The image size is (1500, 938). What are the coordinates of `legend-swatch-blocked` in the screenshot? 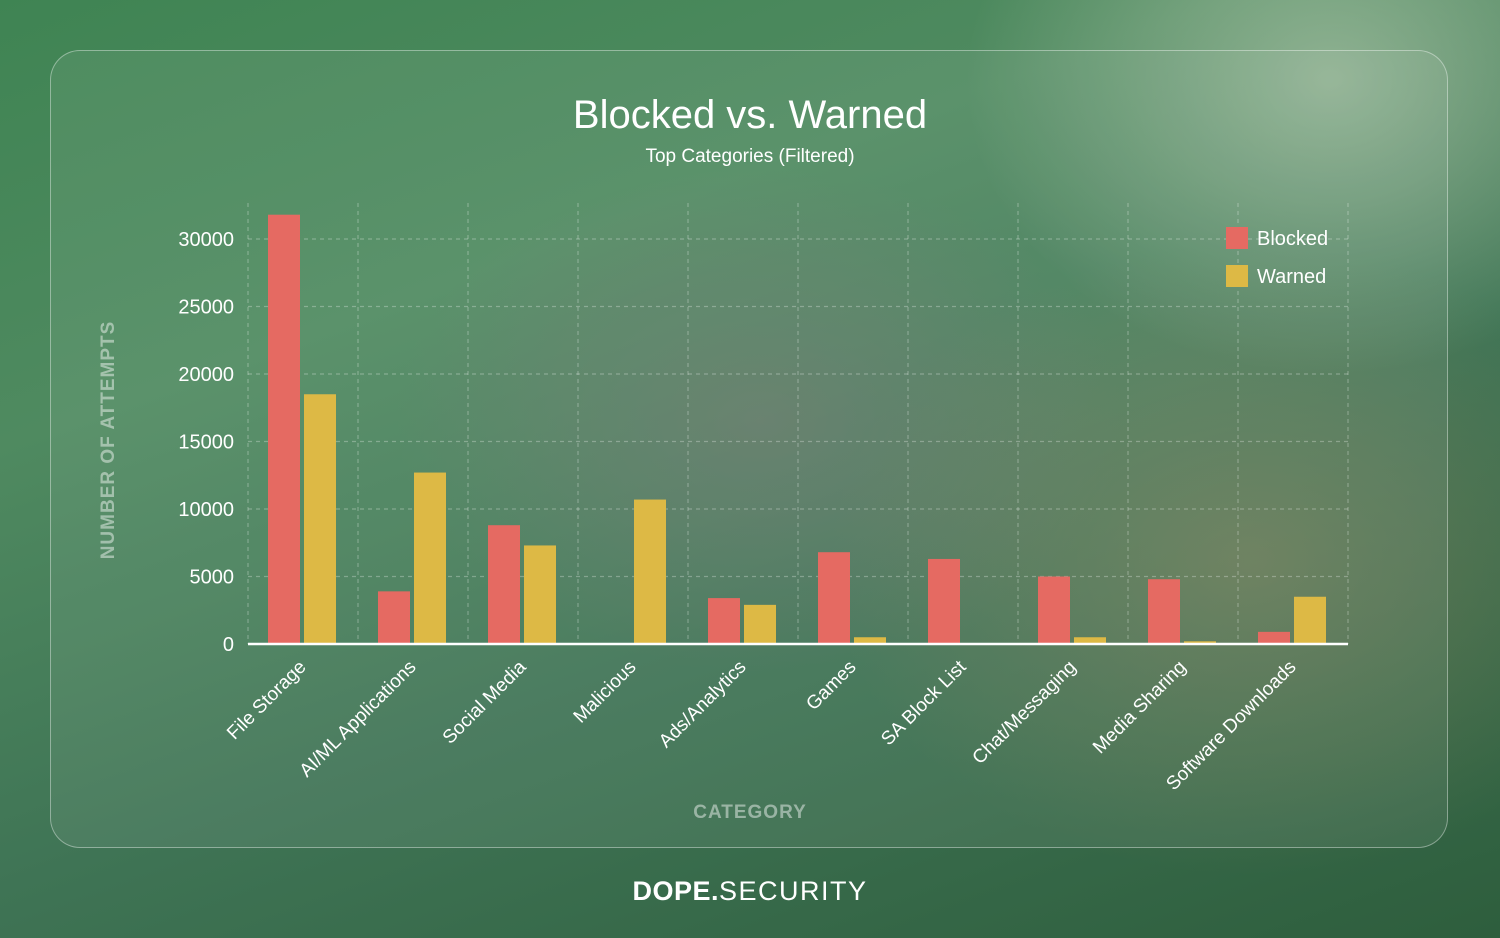 It's located at (1237, 238).